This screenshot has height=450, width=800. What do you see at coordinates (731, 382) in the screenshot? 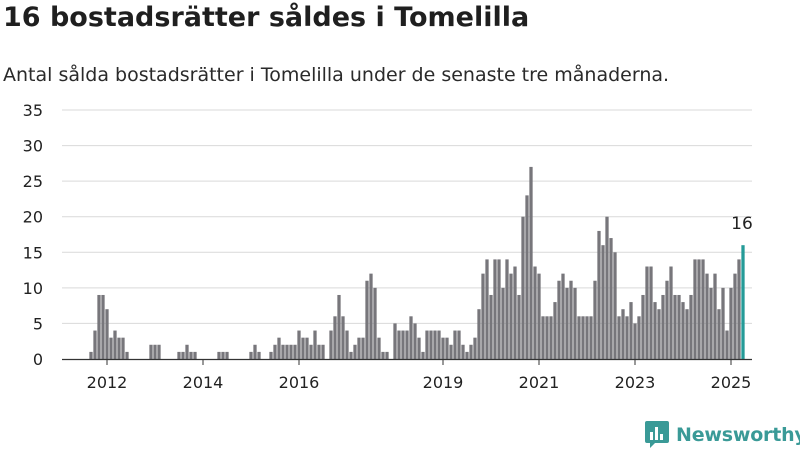
I see `x-tick-label: 2025` at bounding box center [731, 382].